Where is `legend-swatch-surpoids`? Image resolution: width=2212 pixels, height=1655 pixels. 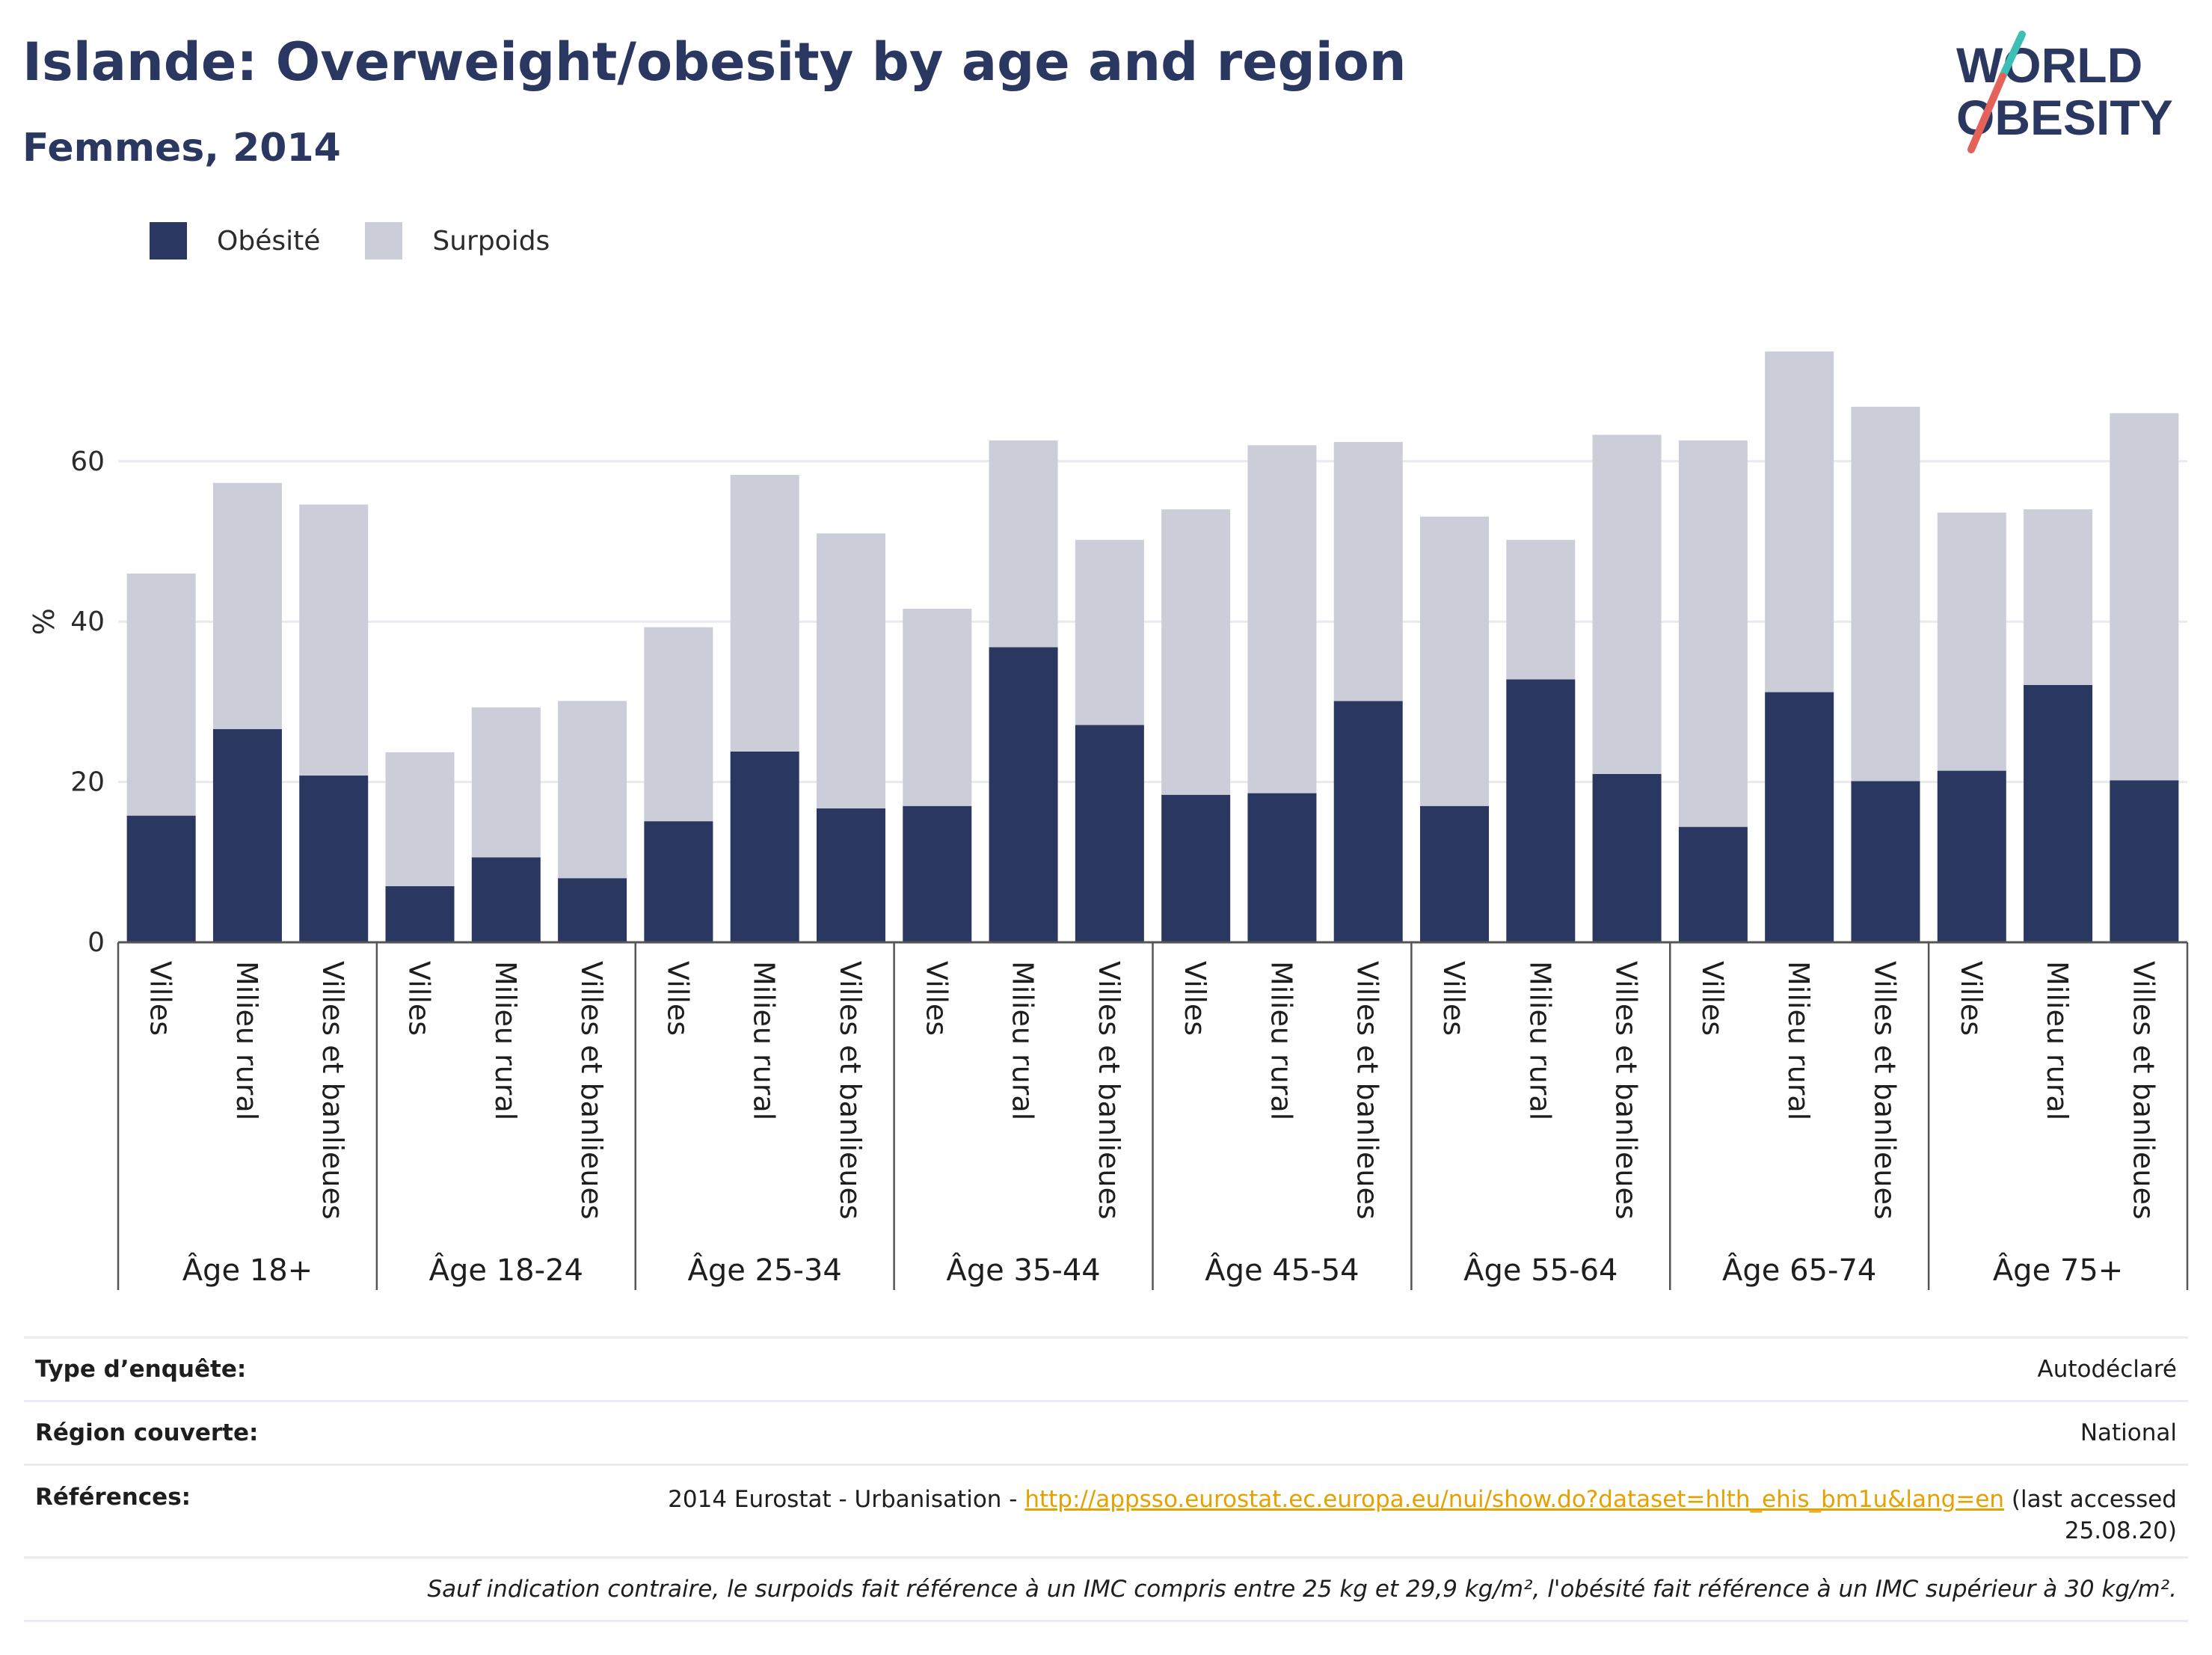
legend-swatch-surpoids is located at coordinates (384, 241).